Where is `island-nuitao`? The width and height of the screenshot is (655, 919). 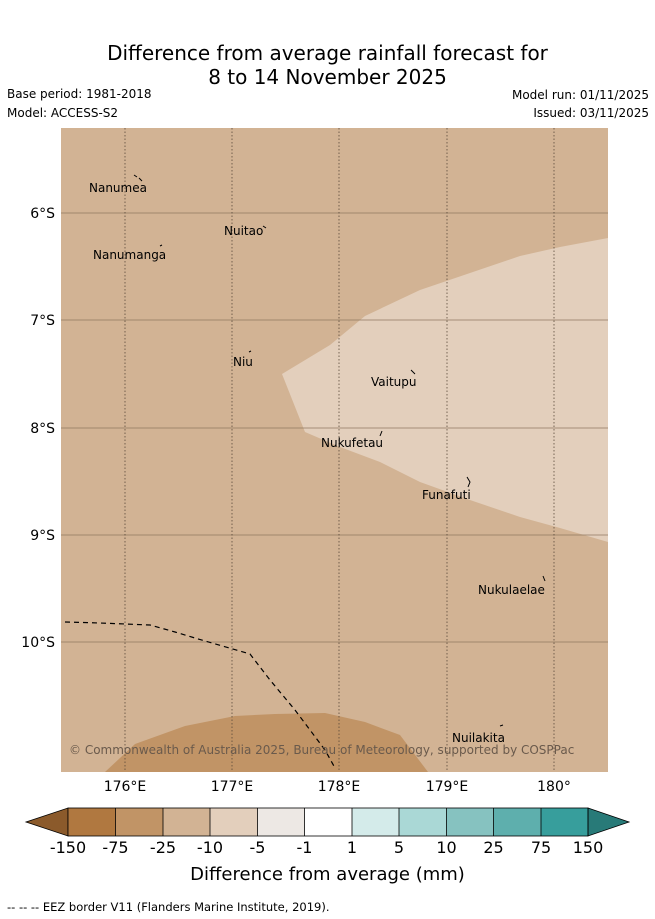 island-nuitao is located at coordinates (264, 227).